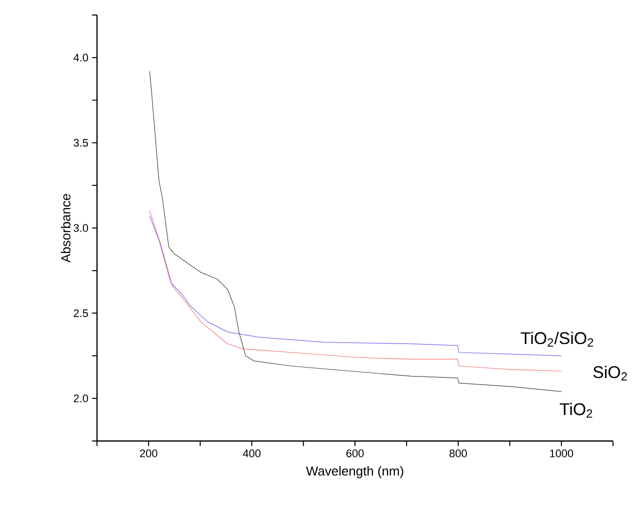 The height and width of the screenshot is (510, 633). I want to click on x-tick-label: 200, so click(149, 454).